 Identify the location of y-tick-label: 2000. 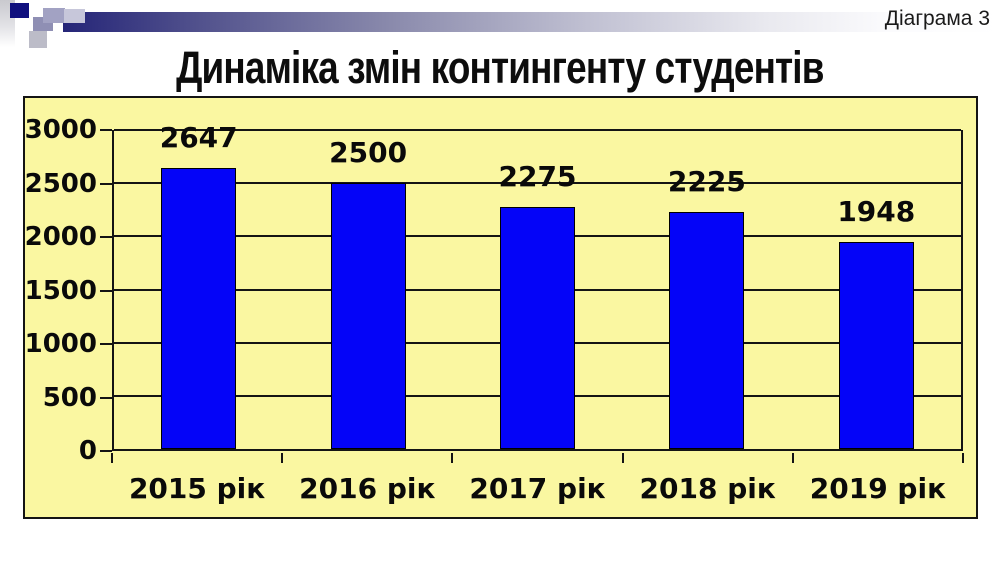
(60, 237).